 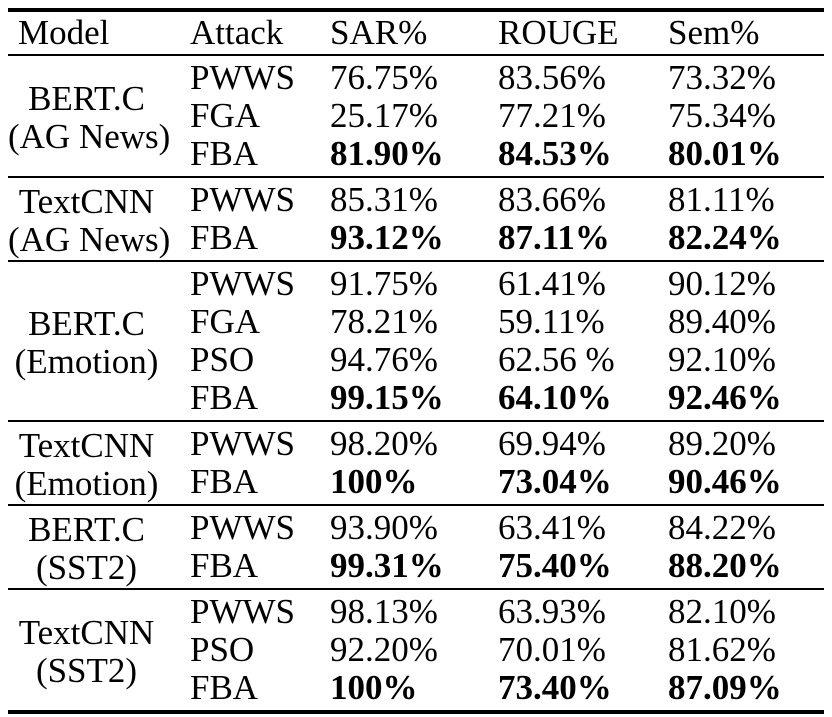 I want to click on table-row: FBA 99.31% 75.40% 88.20%, so click(x=416, y=568).